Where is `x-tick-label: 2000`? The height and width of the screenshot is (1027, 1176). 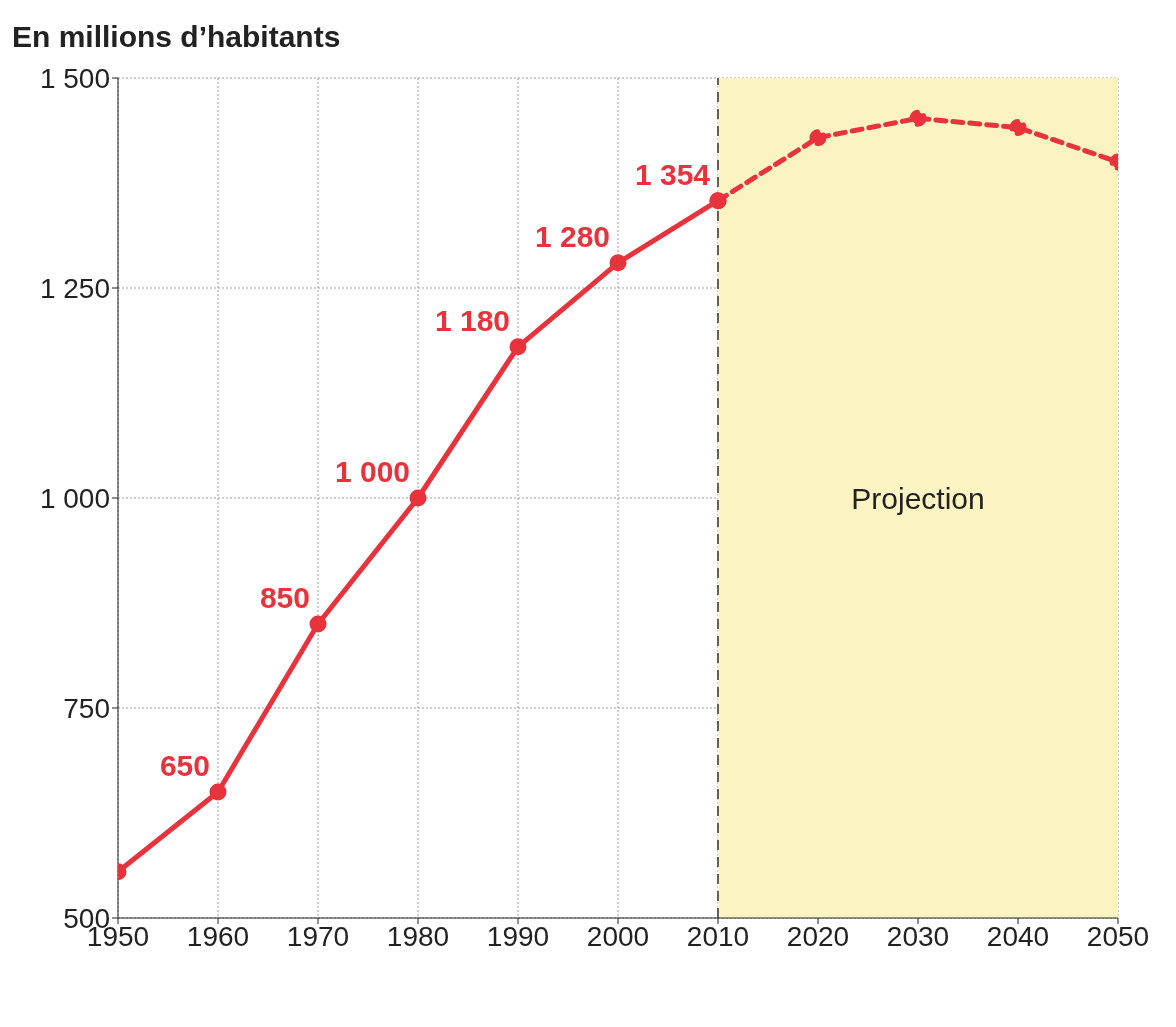 x-tick-label: 2000 is located at coordinates (618, 936).